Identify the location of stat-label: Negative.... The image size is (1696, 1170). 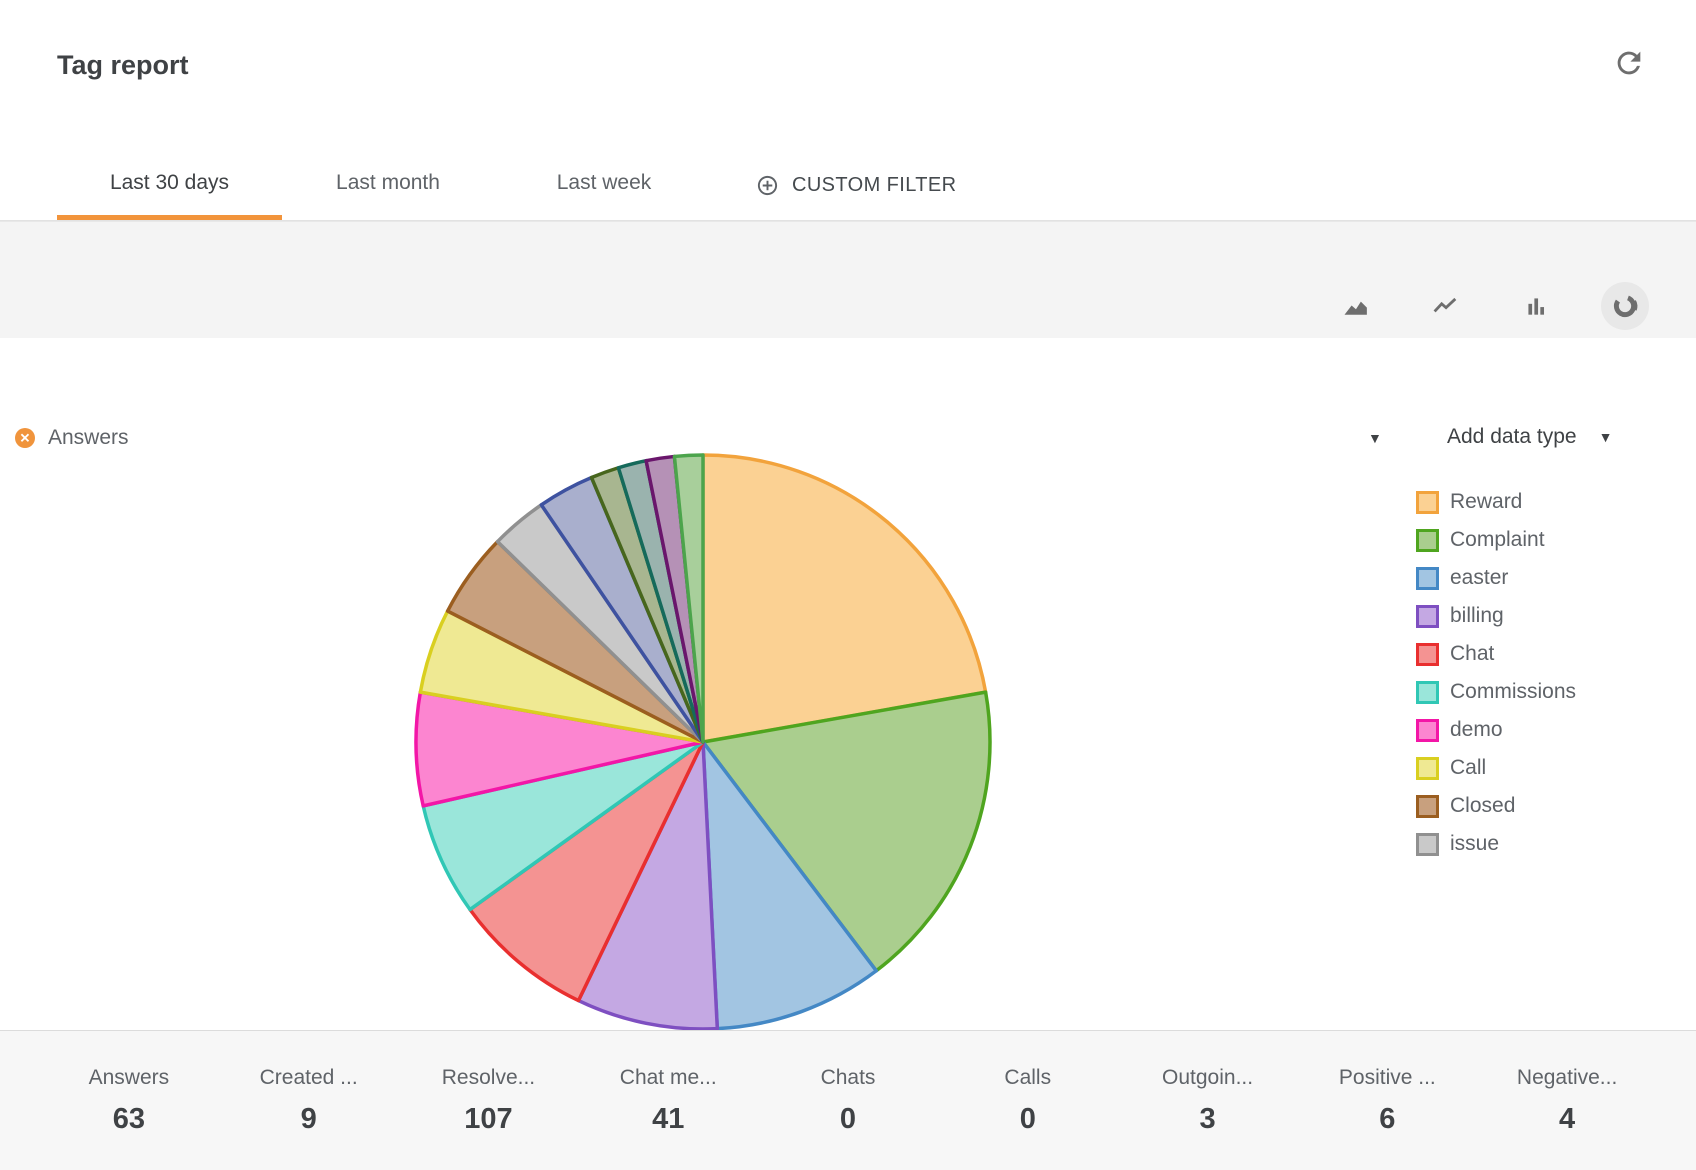
(1567, 1077).